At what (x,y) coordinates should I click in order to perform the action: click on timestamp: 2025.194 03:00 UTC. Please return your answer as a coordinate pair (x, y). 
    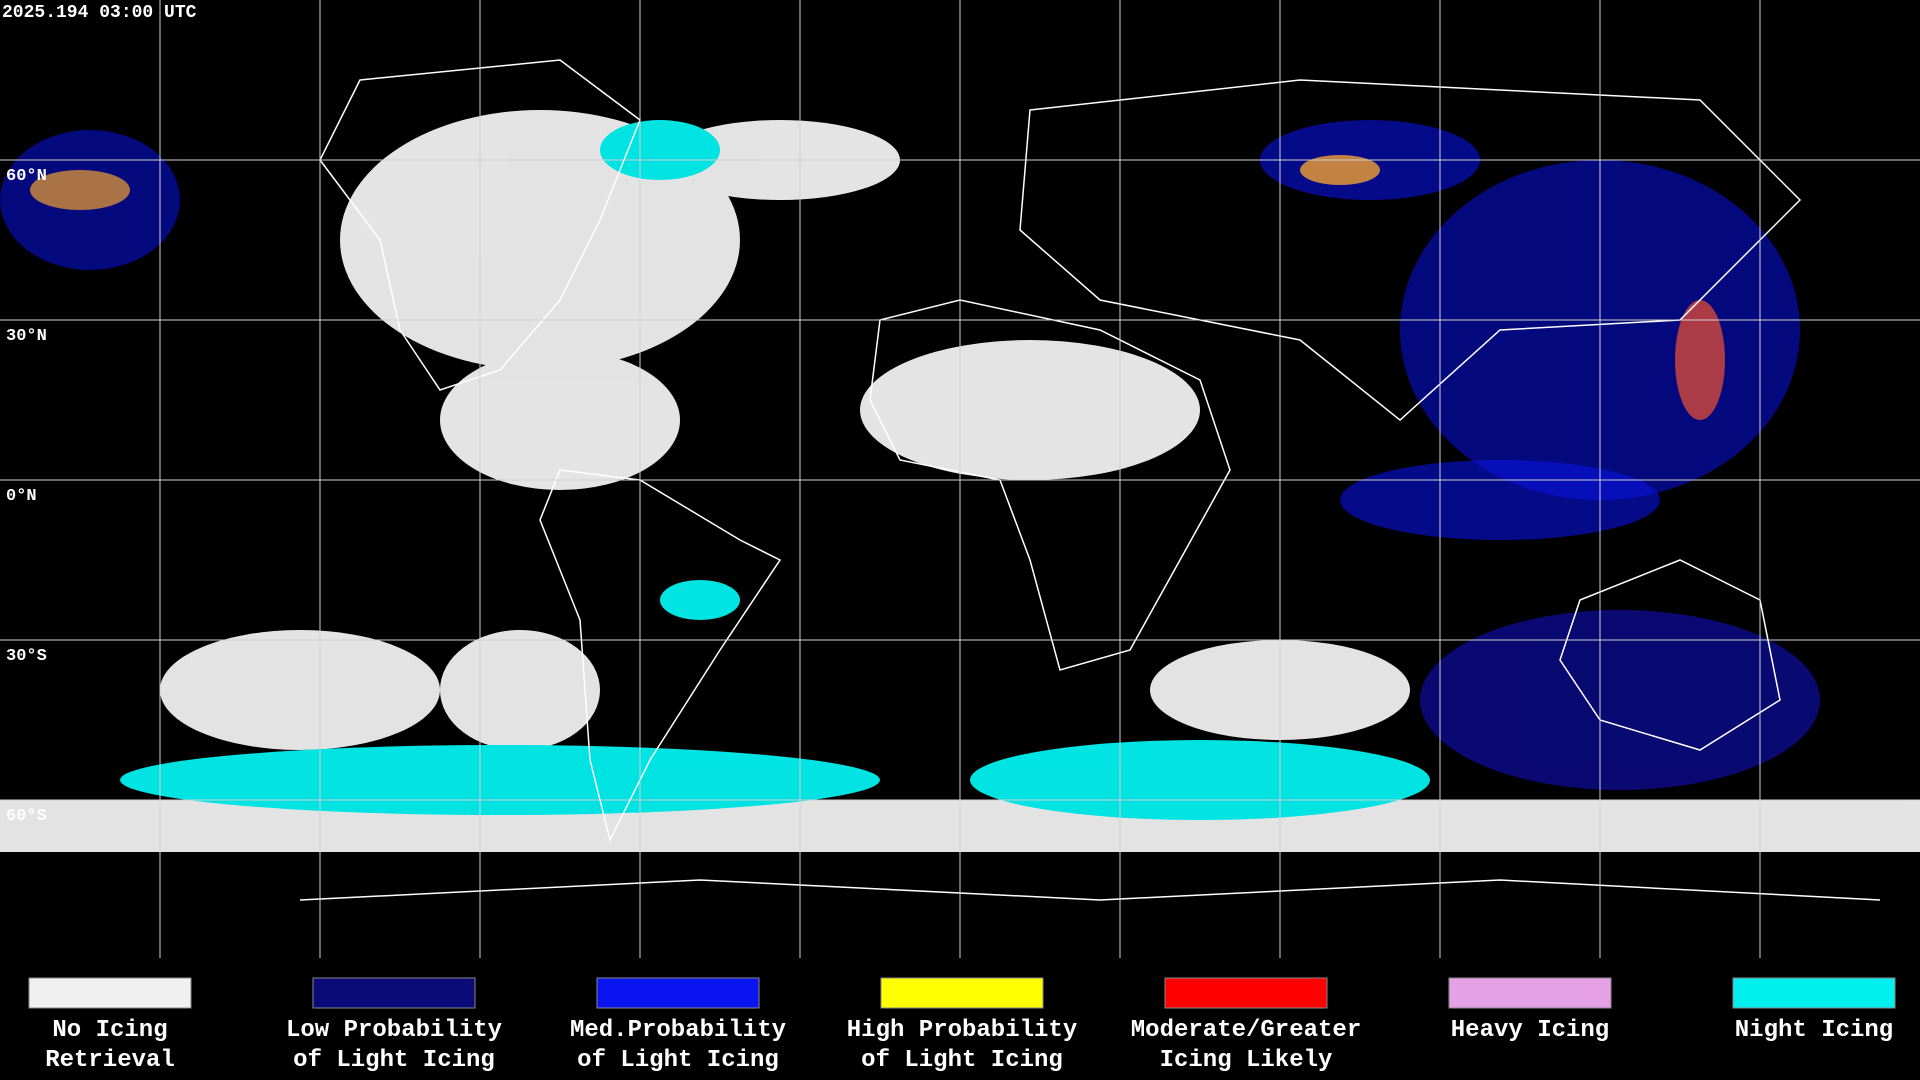
    Looking at the image, I should click on (99, 13).